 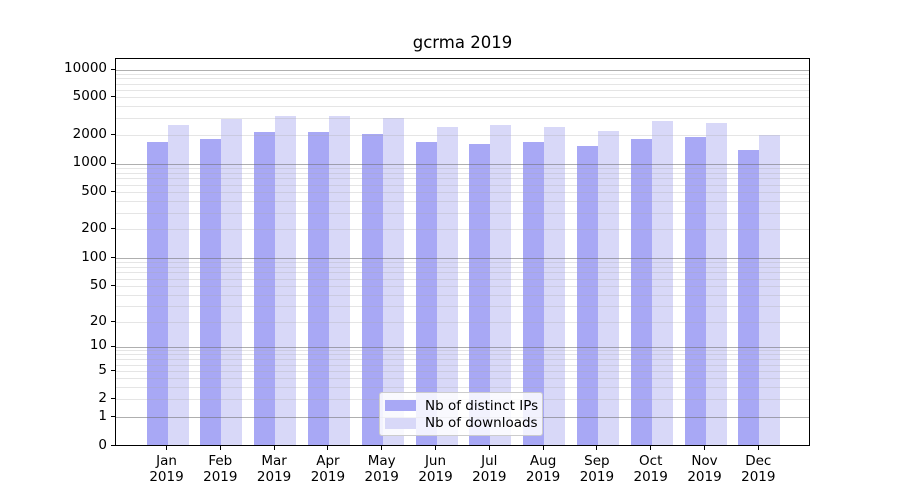 I want to click on x-tick-mark-apr, so click(x=328, y=448).